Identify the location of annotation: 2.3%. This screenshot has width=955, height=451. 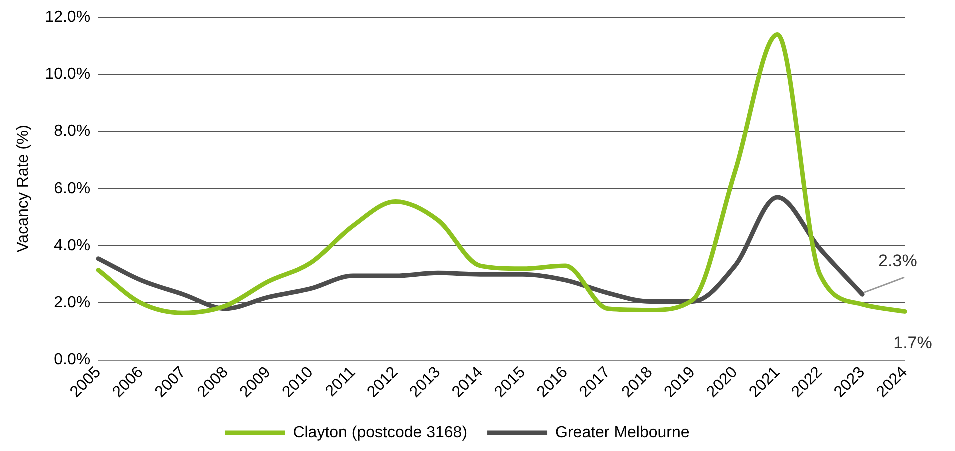
(898, 260).